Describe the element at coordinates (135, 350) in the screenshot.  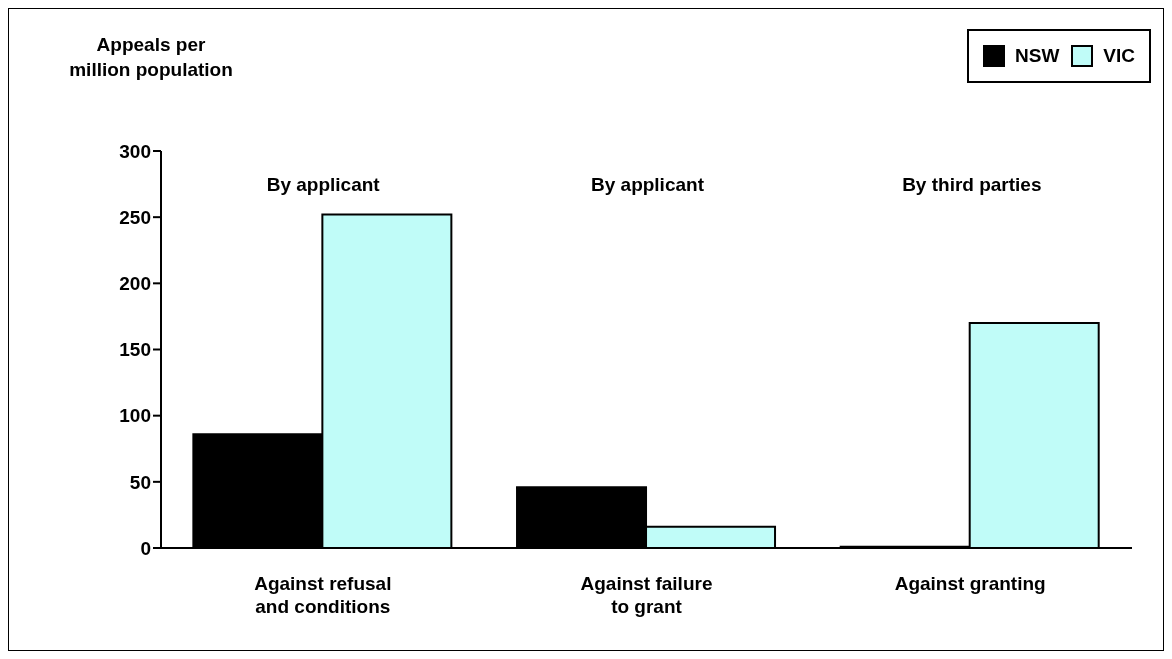
I see `y-tick-label: 150` at that location.